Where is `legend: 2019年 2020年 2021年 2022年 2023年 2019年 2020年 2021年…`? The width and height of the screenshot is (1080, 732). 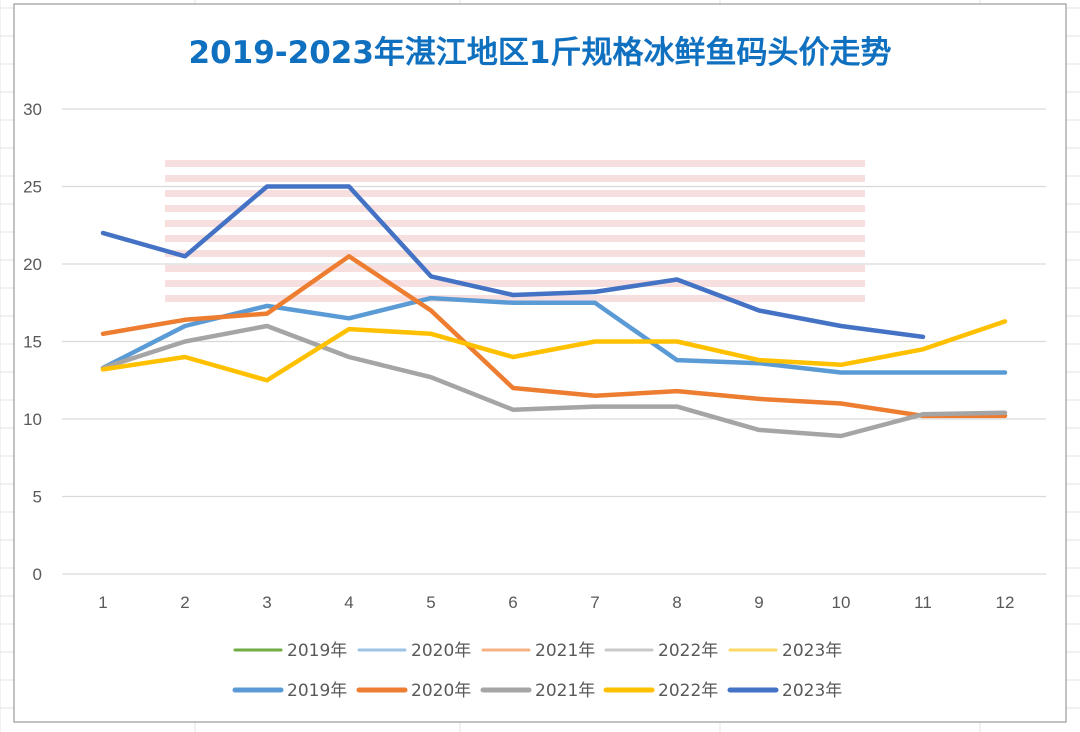 legend: 2019年 2020年 2021年 2022年 2023年 2019年 2020年 2021年… is located at coordinates (537, 671).